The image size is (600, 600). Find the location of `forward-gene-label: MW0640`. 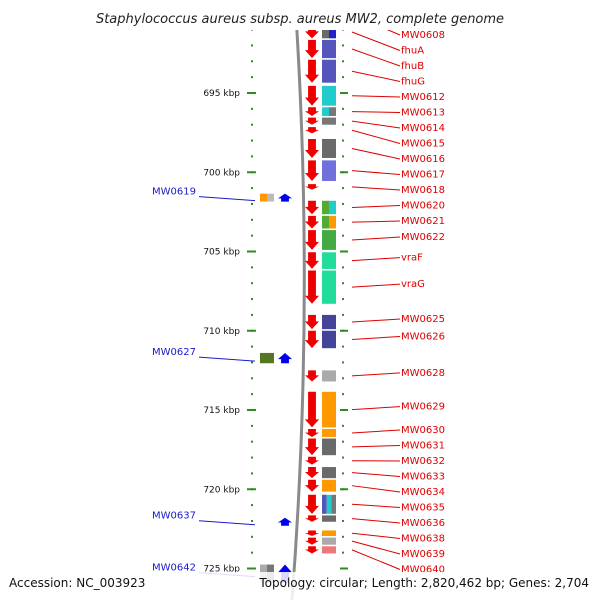

forward-gene-label: MW0640 is located at coordinates (423, 569).